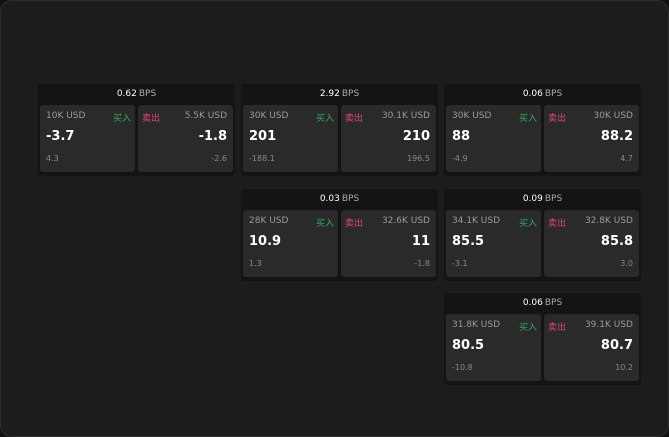  What do you see at coordinates (591, 347) in the screenshot?
I see `sell-cell: 卖出 39.1K USD 80.7 10.2` at bounding box center [591, 347].